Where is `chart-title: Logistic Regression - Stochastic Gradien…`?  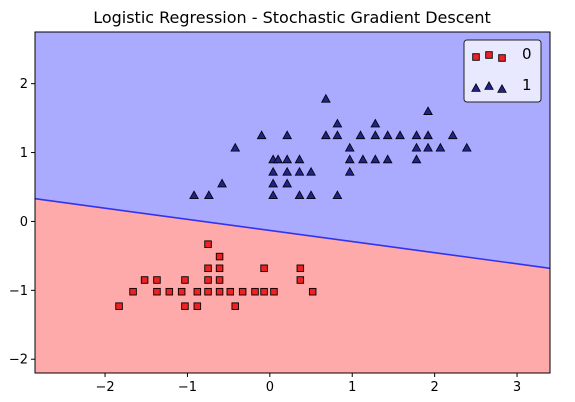 chart-title: Logistic Regression - Stochastic Gradien… is located at coordinates (292, 17).